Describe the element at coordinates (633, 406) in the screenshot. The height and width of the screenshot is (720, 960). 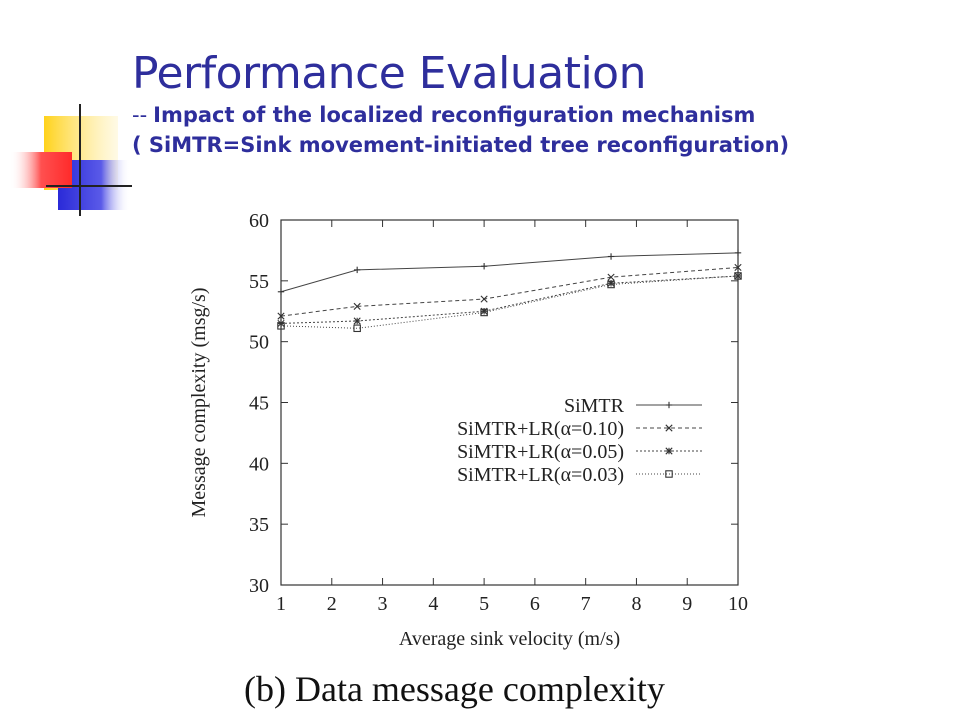
I see `legend-entry: SiMTR` at that location.